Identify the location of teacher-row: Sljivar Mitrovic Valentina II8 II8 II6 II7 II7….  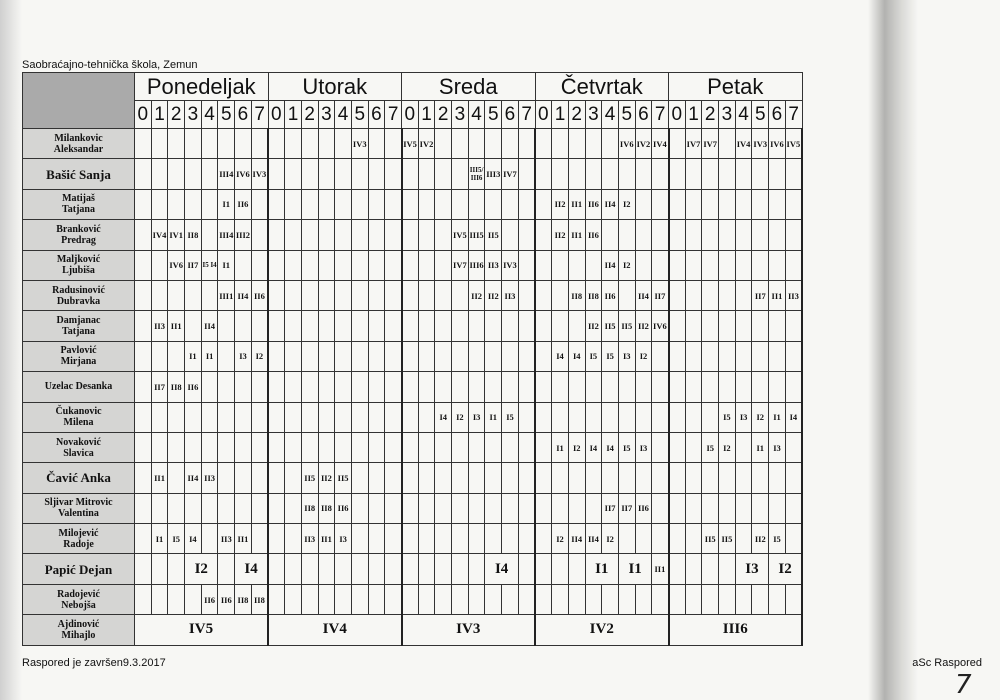
(412, 508).